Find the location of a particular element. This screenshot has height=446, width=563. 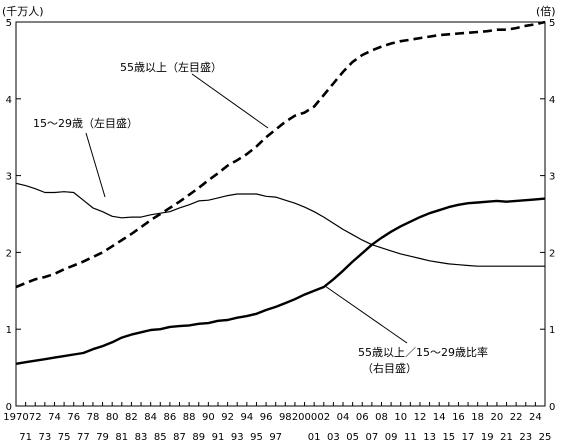

x-tick-label: 91 is located at coordinates (218, 437).